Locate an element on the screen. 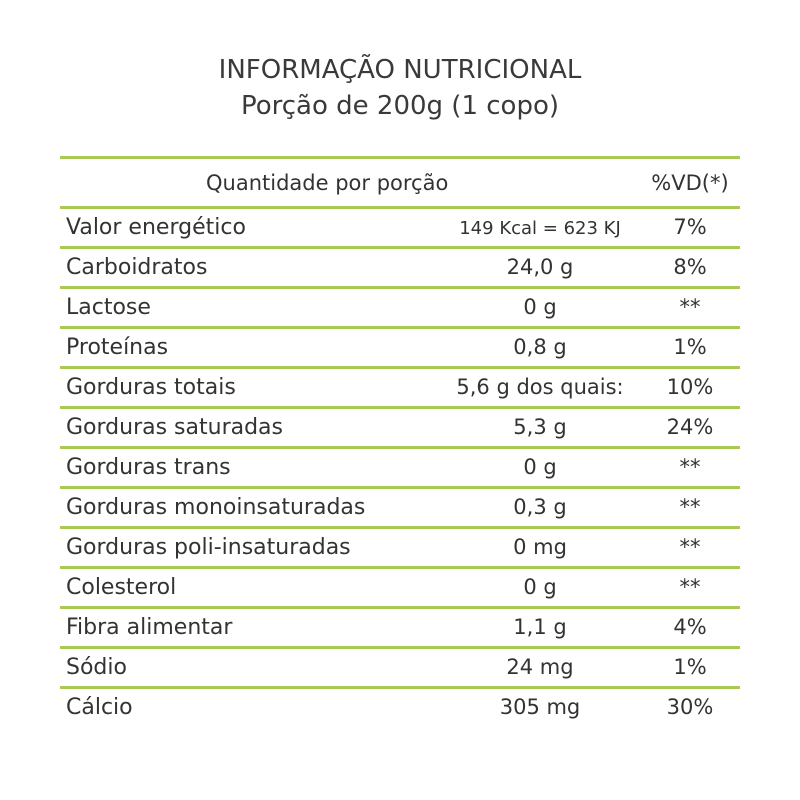 This screenshot has width=800, height=800. nutrient-daily-value: 8% is located at coordinates (690, 267).